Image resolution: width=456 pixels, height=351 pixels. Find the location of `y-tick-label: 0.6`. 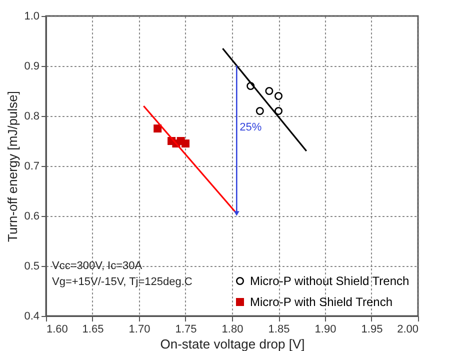

y-tick-label: 0.6 is located at coordinates (32, 216).